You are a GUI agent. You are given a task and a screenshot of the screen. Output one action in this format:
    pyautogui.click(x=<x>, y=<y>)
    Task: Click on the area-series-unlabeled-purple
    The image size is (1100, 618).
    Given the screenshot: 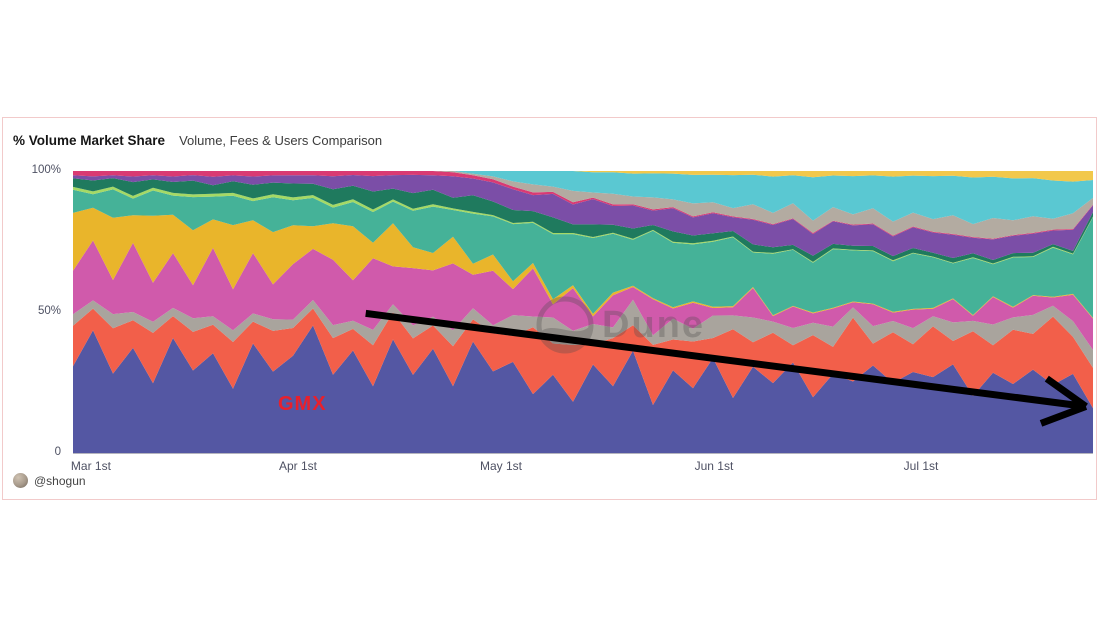 What is the action you would take?
    pyautogui.click(x=583, y=217)
    